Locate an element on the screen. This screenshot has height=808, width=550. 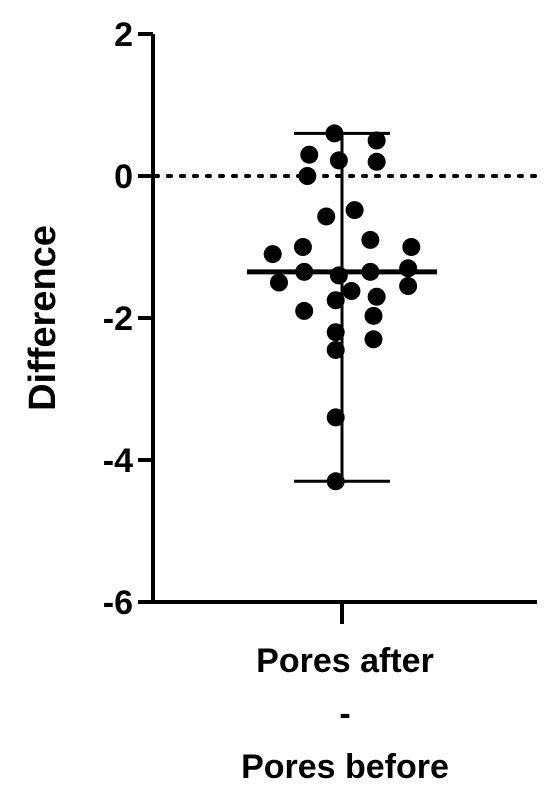
y-tick-label: -6 is located at coordinates (118, 603).